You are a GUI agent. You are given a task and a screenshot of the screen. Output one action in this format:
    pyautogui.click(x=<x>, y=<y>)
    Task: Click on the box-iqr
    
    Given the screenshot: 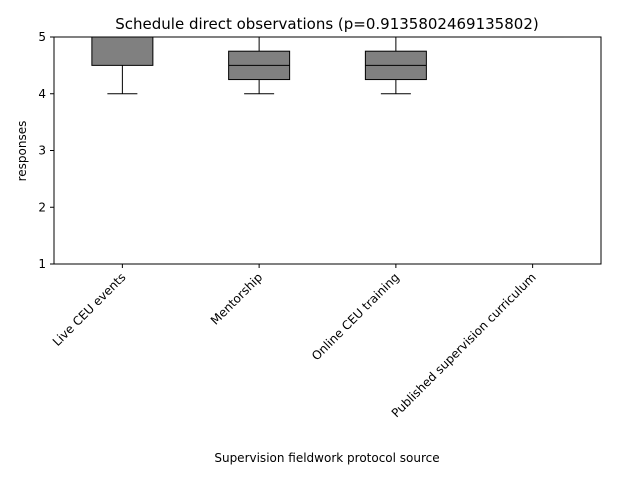 What is the action you would take?
    pyautogui.click(x=122, y=51)
    